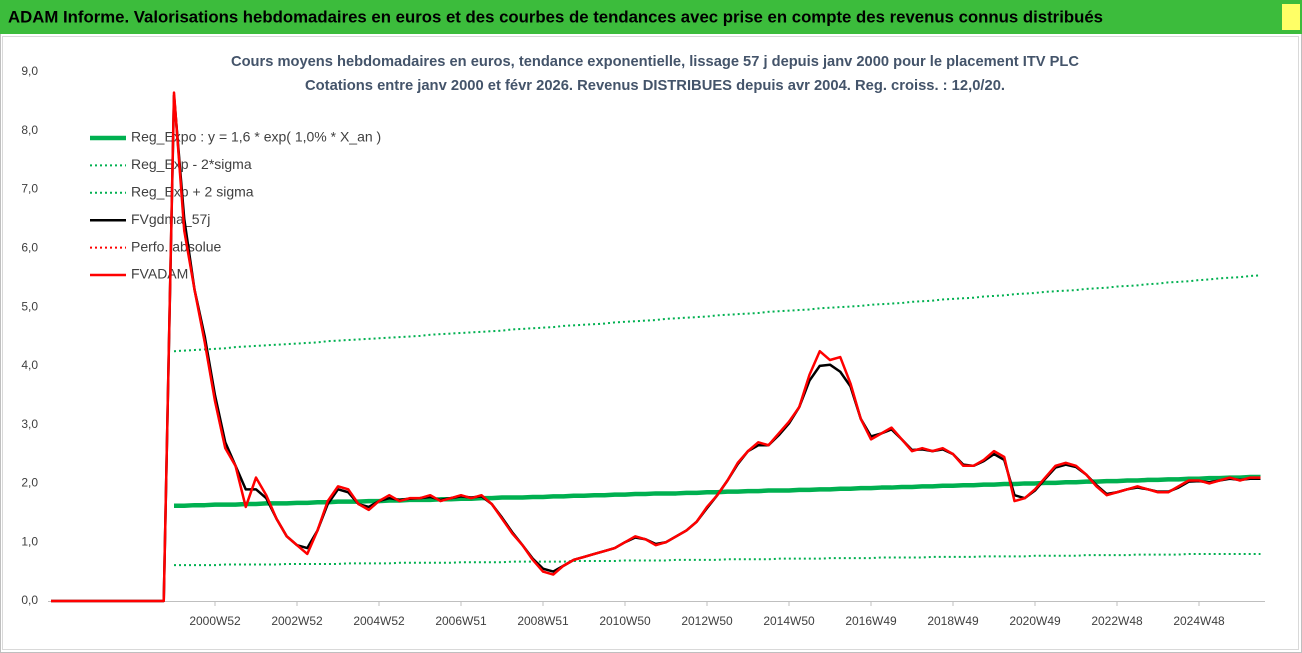  What do you see at coordinates (29, 130) in the screenshot?
I see `y-tick-label: 8,0` at bounding box center [29, 130].